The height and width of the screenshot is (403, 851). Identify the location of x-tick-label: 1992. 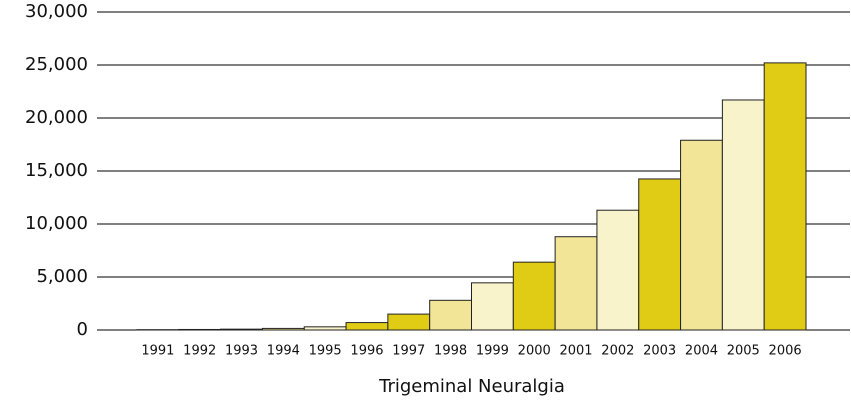
(199, 351).